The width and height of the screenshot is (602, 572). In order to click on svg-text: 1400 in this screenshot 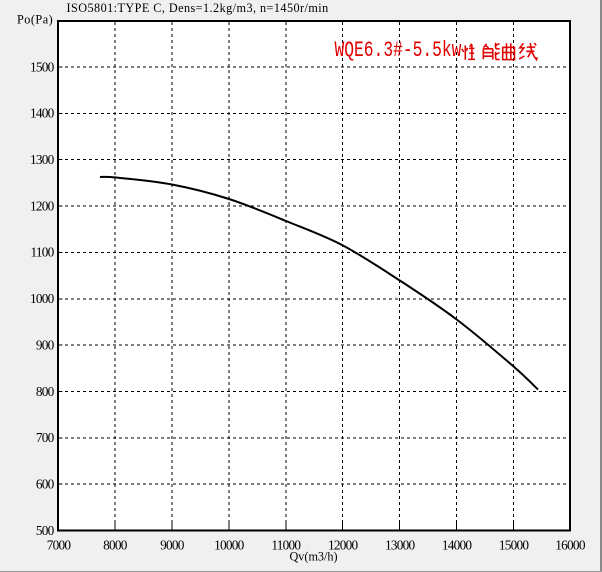, I will do `click(42, 113)`.